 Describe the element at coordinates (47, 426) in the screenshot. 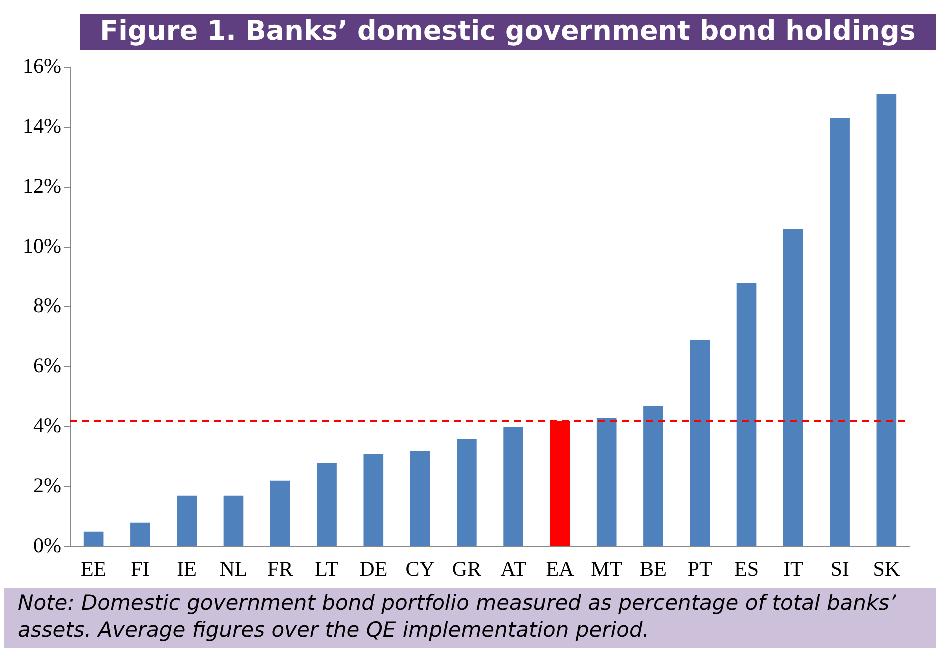

I see `y-tick-label: 4%` at that location.